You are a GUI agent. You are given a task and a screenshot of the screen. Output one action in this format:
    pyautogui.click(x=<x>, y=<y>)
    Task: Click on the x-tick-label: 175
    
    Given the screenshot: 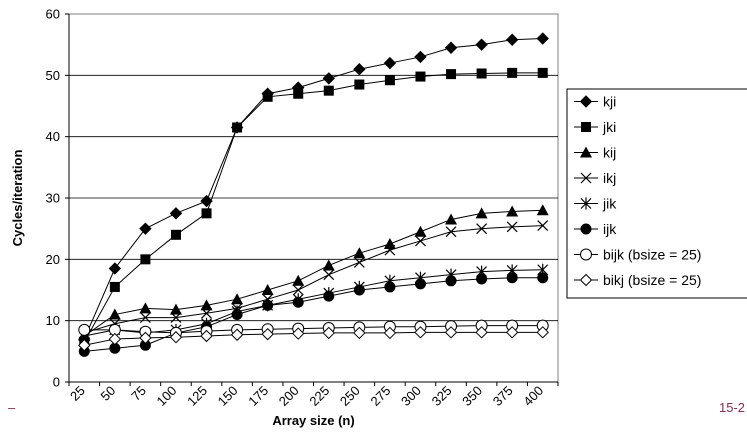 What is the action you would take?
    pyautogui.click(x=258, y=396)
    